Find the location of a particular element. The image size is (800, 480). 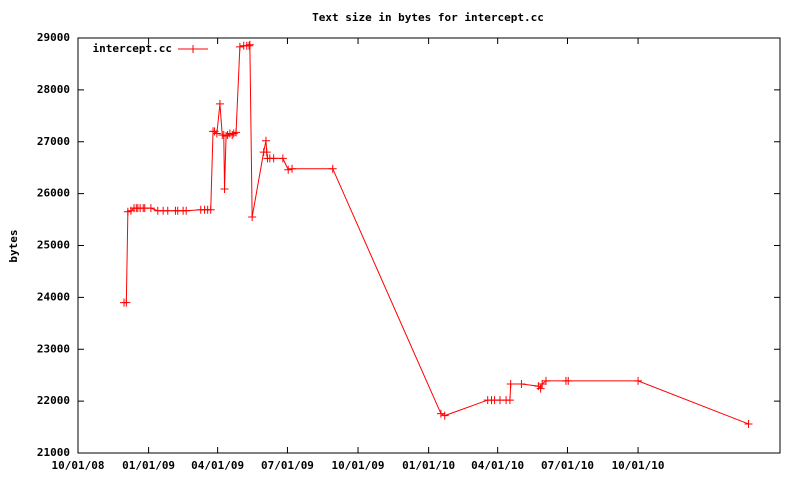

y-tick-label: 24000 is located at coordinates (53, 296).